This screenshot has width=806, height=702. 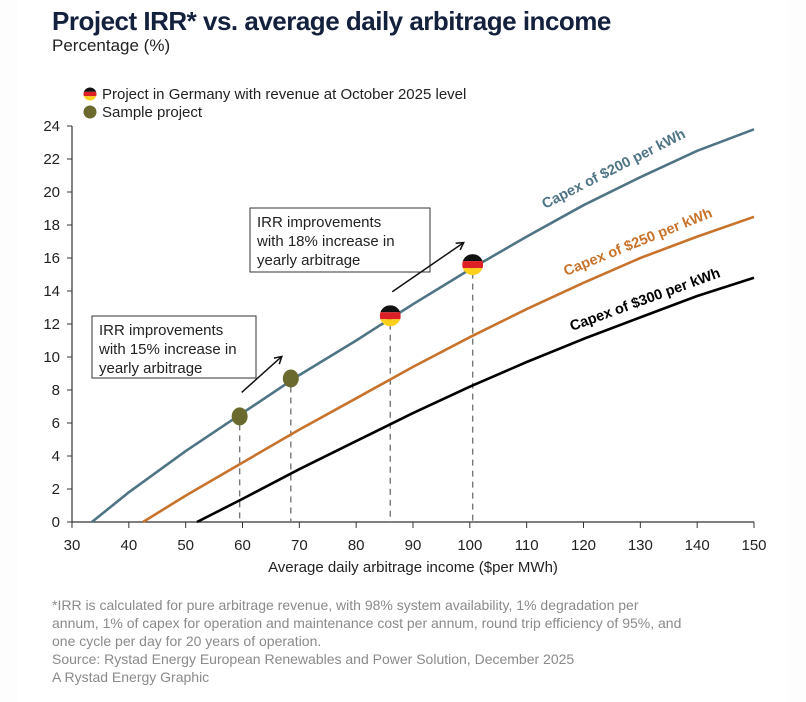 What do you see at coordinates (51, 192) in the screenshot?
I see `y-tick-label: 20` at bounding box center [51, 192].